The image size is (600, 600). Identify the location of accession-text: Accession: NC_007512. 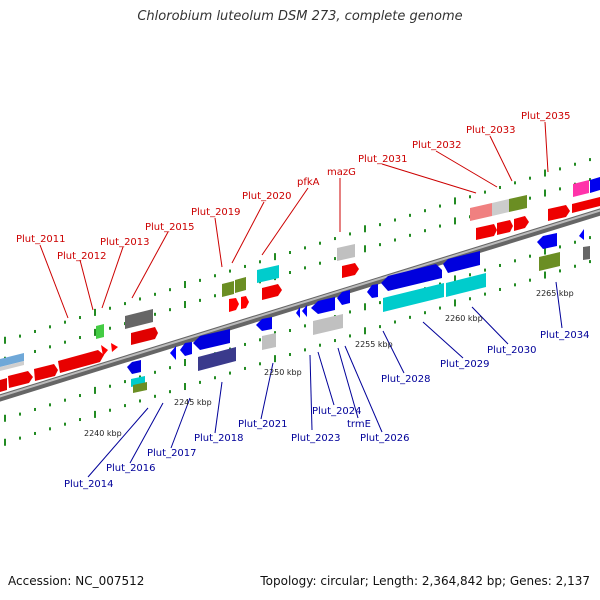
(76, 581).